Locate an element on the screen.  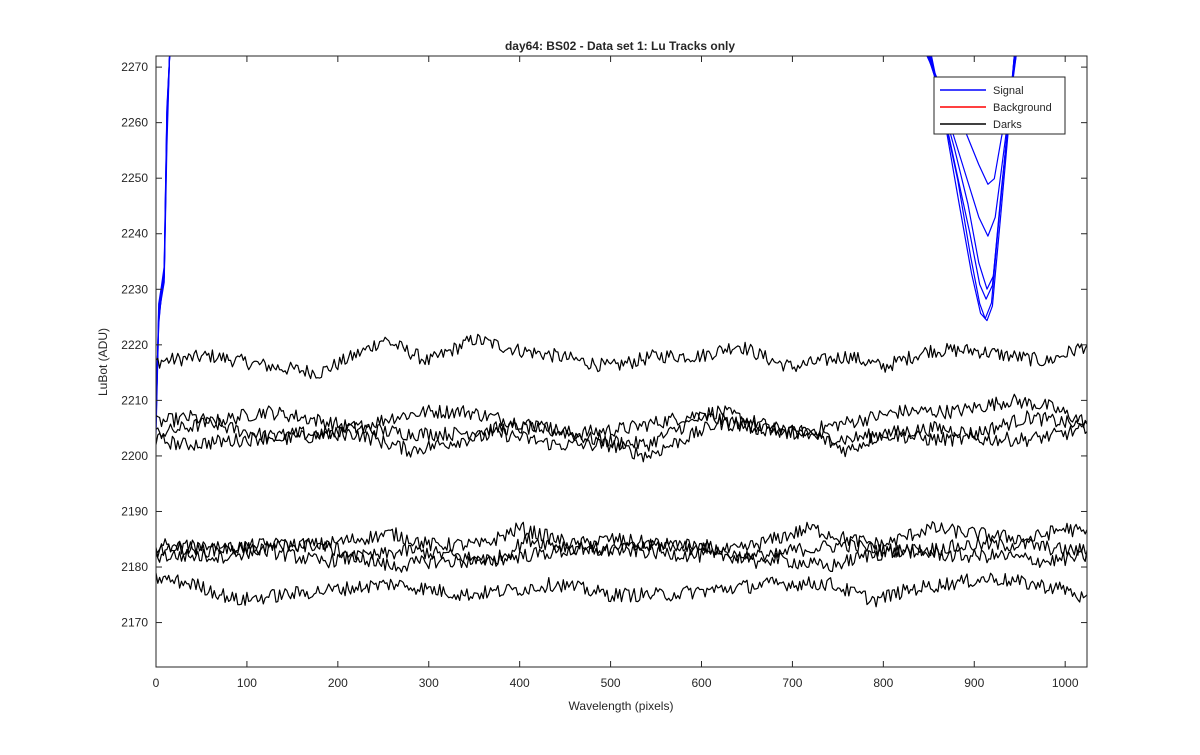
chart-title: day64: BS02 - Data set 1: Lu Tracks only is located at coordinates (620, 46).